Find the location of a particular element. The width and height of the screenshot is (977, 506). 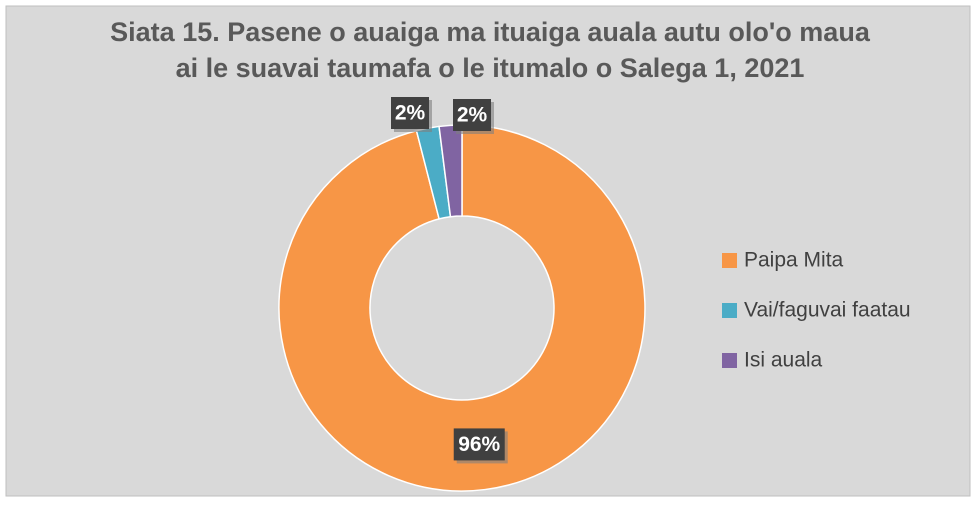

legend-label: Isi auala is located at coordinates (783, 360).